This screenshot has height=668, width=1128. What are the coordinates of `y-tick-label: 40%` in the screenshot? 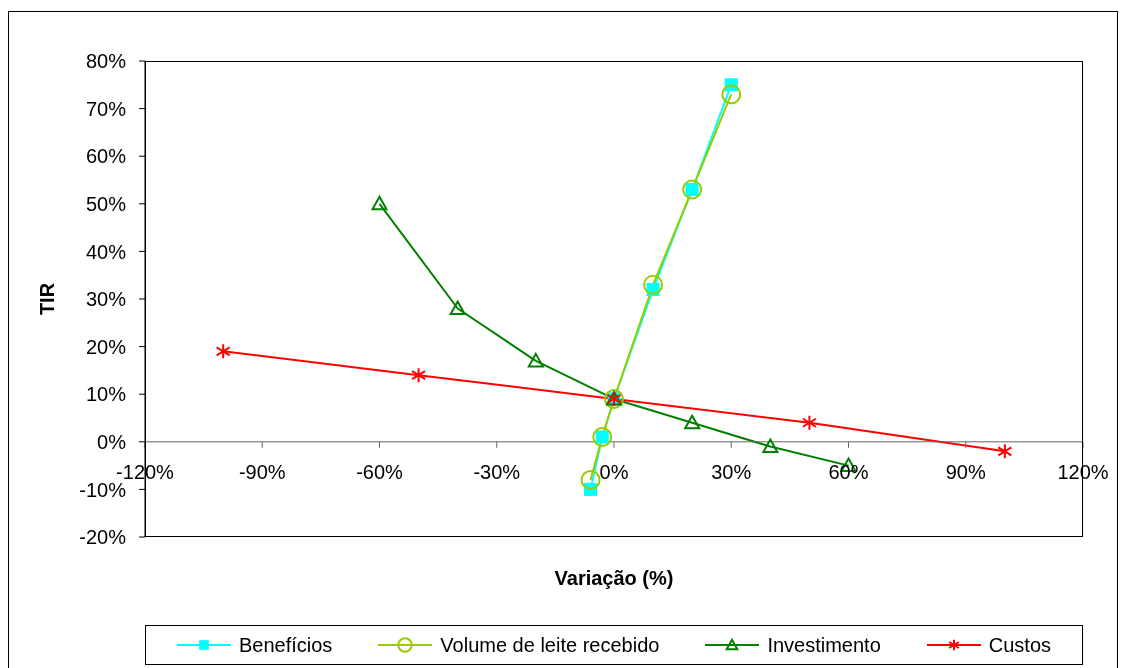 It's located at (106, 251).